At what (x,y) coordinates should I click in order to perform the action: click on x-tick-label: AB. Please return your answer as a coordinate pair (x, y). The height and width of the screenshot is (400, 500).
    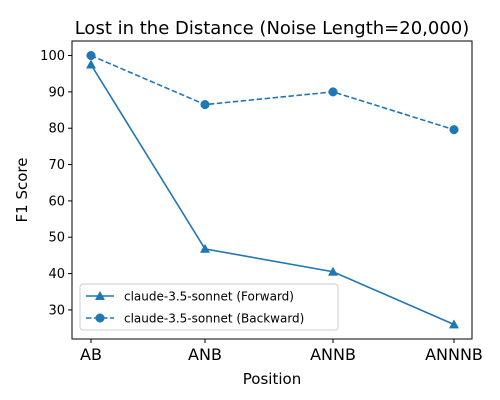
    Looking at the image, I should click on (91, 354).